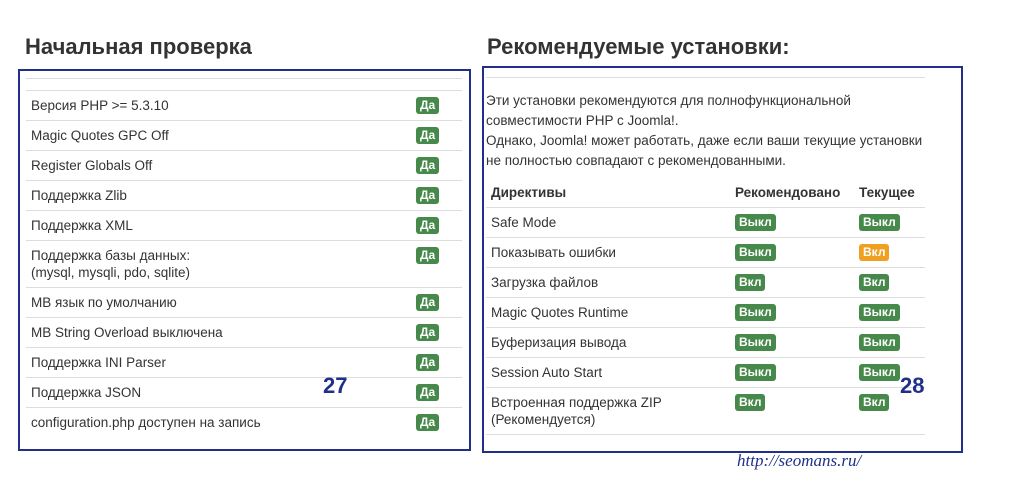 The width and height of the screenshot is (1009, 477). I want to click on right-title: Рекомендуемые установки:, so click(638, 46).